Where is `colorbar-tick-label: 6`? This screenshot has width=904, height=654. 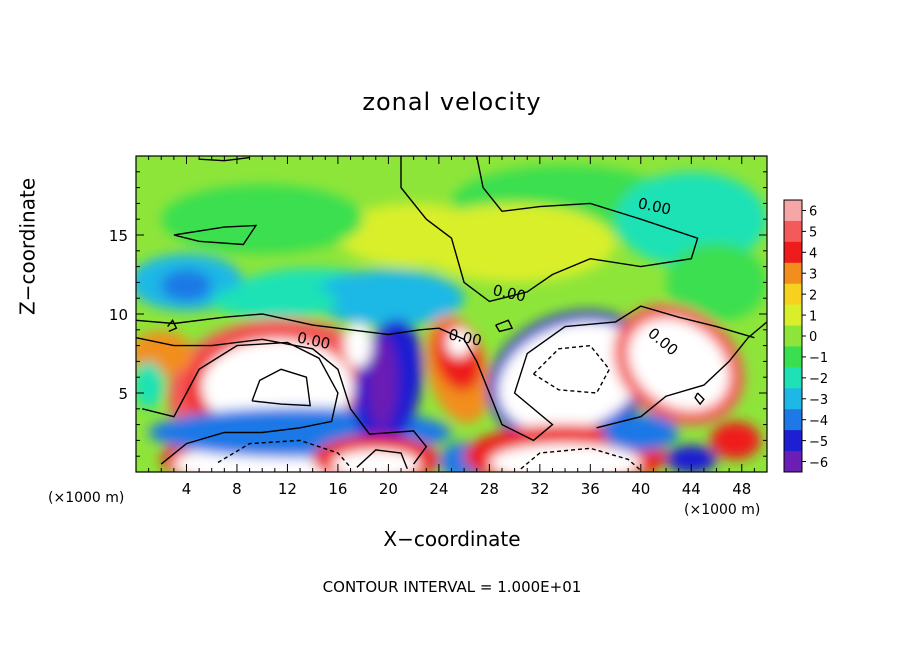
colorbar-tick-label: 6 is located at coordinates (813, 212).